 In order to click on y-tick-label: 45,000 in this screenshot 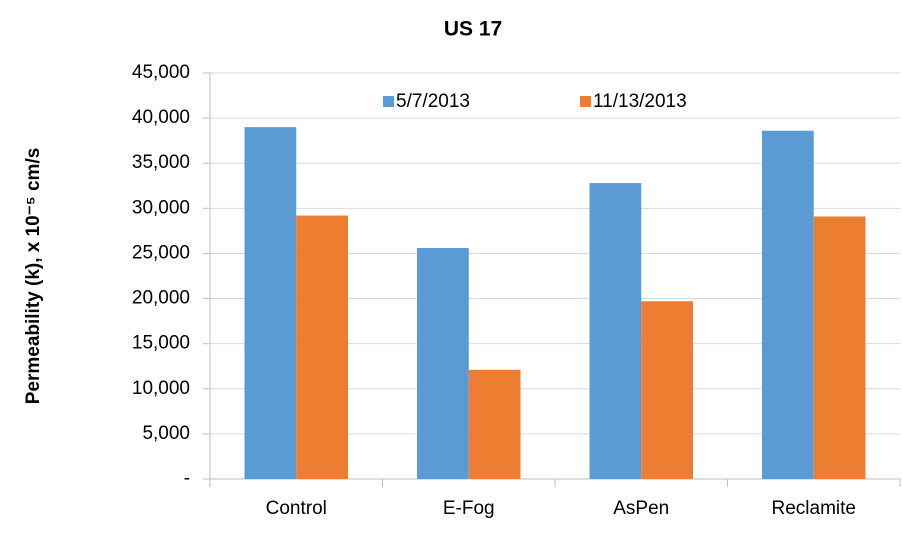, I will do `click(161, 72)`.